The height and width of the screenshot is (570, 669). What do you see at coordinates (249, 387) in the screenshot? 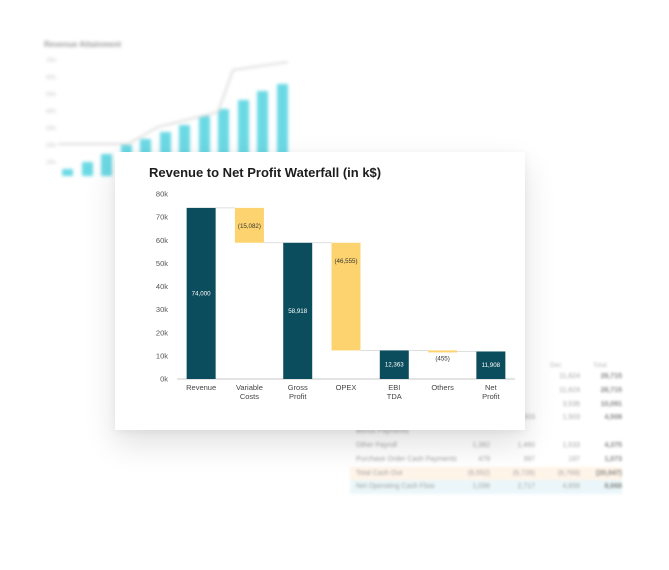
I see `x-tick-label: Variable` at bounding box center [249, 387].